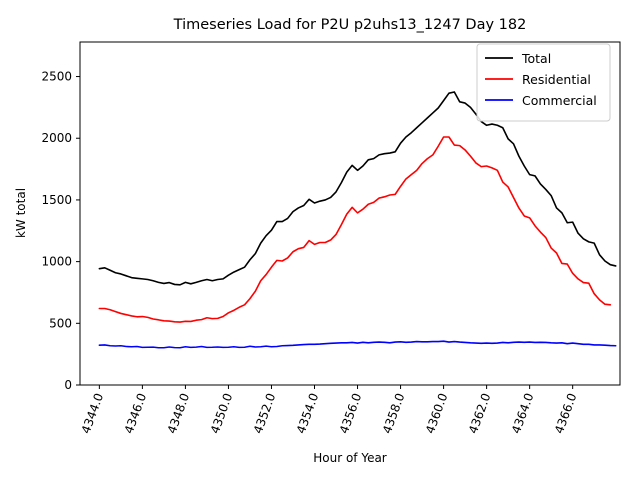 Image resolution: width=640 pixels, height=484 pixels. Describe the element at coordinates (536, 58) in the screenshot. I see `legend-label-total: Total` at that location.